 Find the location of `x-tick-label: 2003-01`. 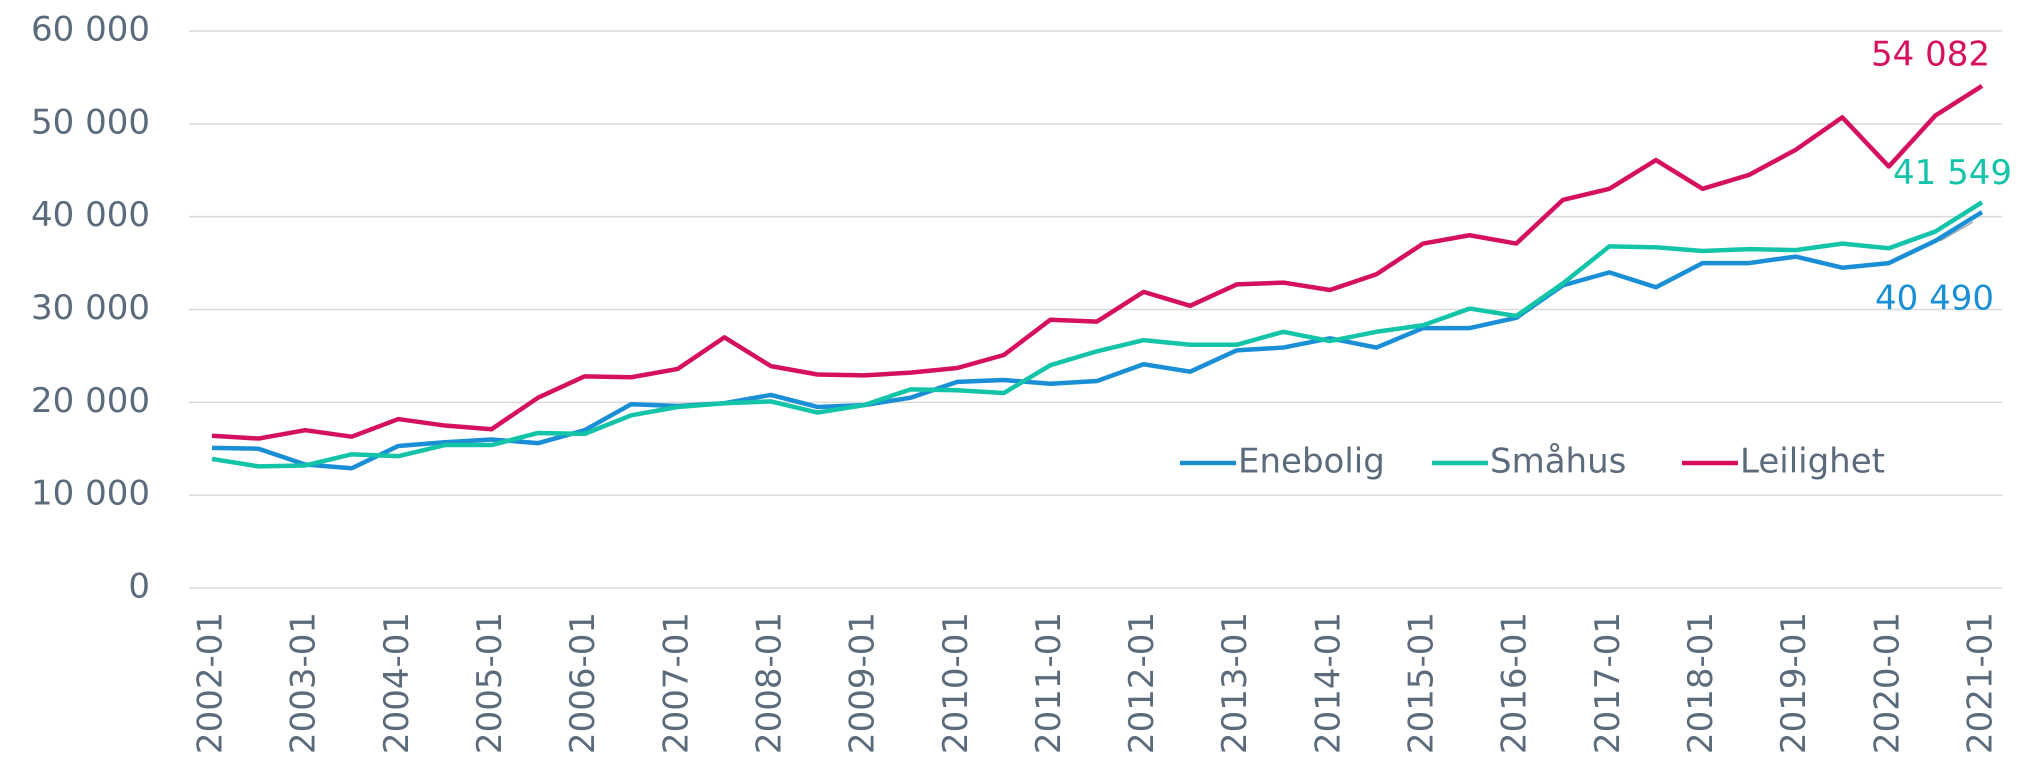

x-tick-label: 2003-01 is located at coordinates (304, 683).